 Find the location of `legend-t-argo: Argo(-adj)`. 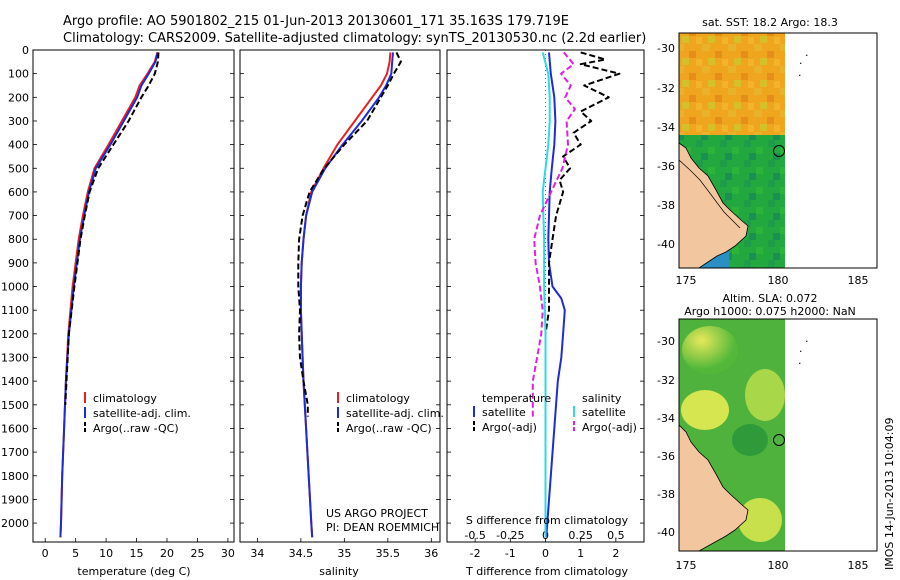

legend-t-argo: Argo(-adj) is located at coordinates (509, 427).